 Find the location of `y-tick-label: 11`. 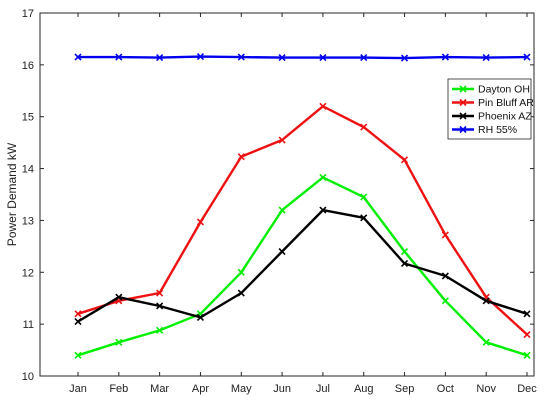

y-tick-label: 11 is located at coordinates (28, 325).